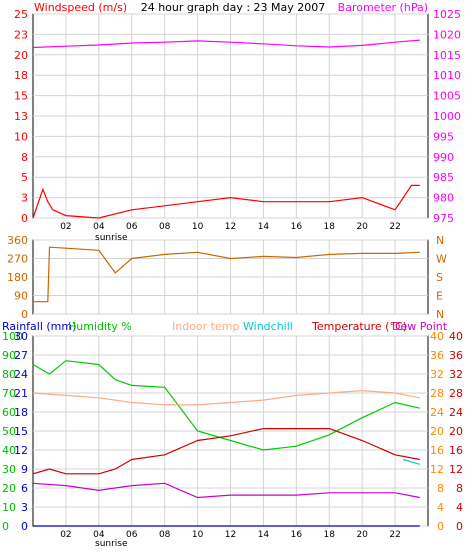 This screenshot has height=556, width=466. I want to click on legend-windchill: Windchill, so click(268, 326).